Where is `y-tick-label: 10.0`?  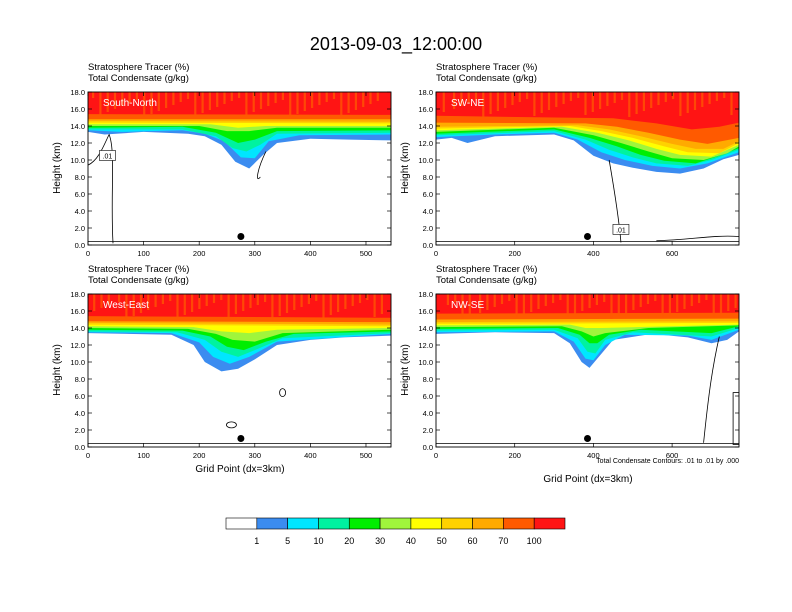 y-tick-label: 10.0 is located at coordinates (77, 362).